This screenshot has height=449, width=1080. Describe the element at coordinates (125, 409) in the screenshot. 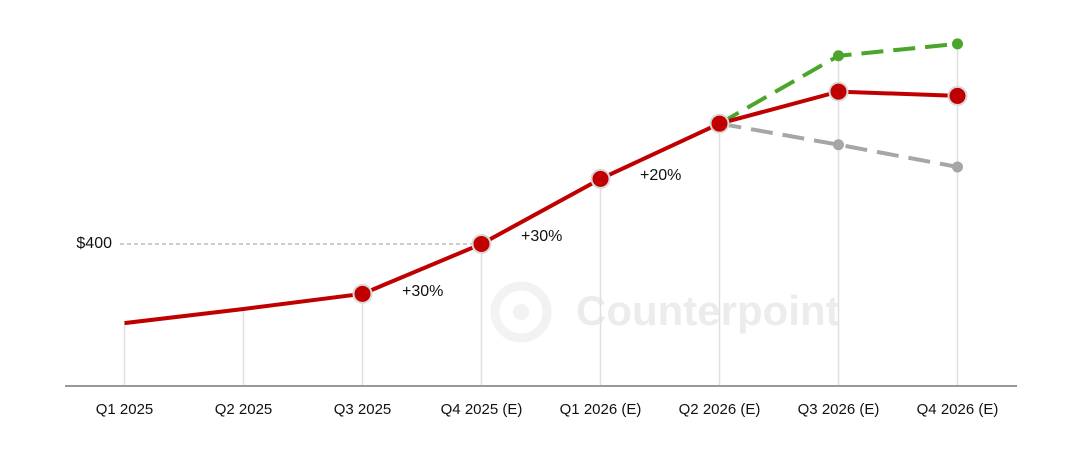

I see `x-tick-label: Q1 2025` at that location.